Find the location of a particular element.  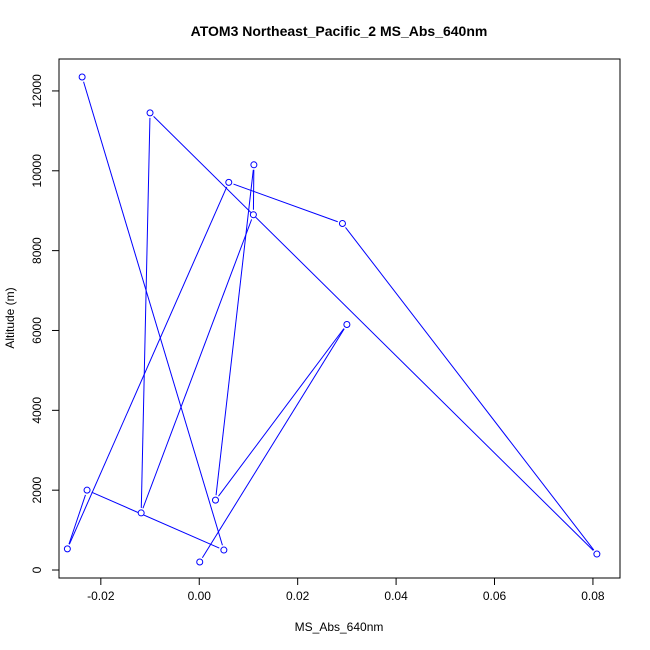

y-tick-label: 0 is located at coordinates (37, 569).